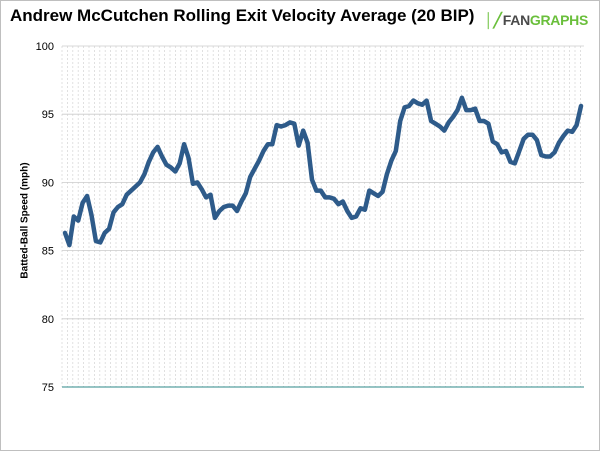  Describe the element at coordinates (48, 388) in the screenshot. I see `y-tick-label: 75` at that location.